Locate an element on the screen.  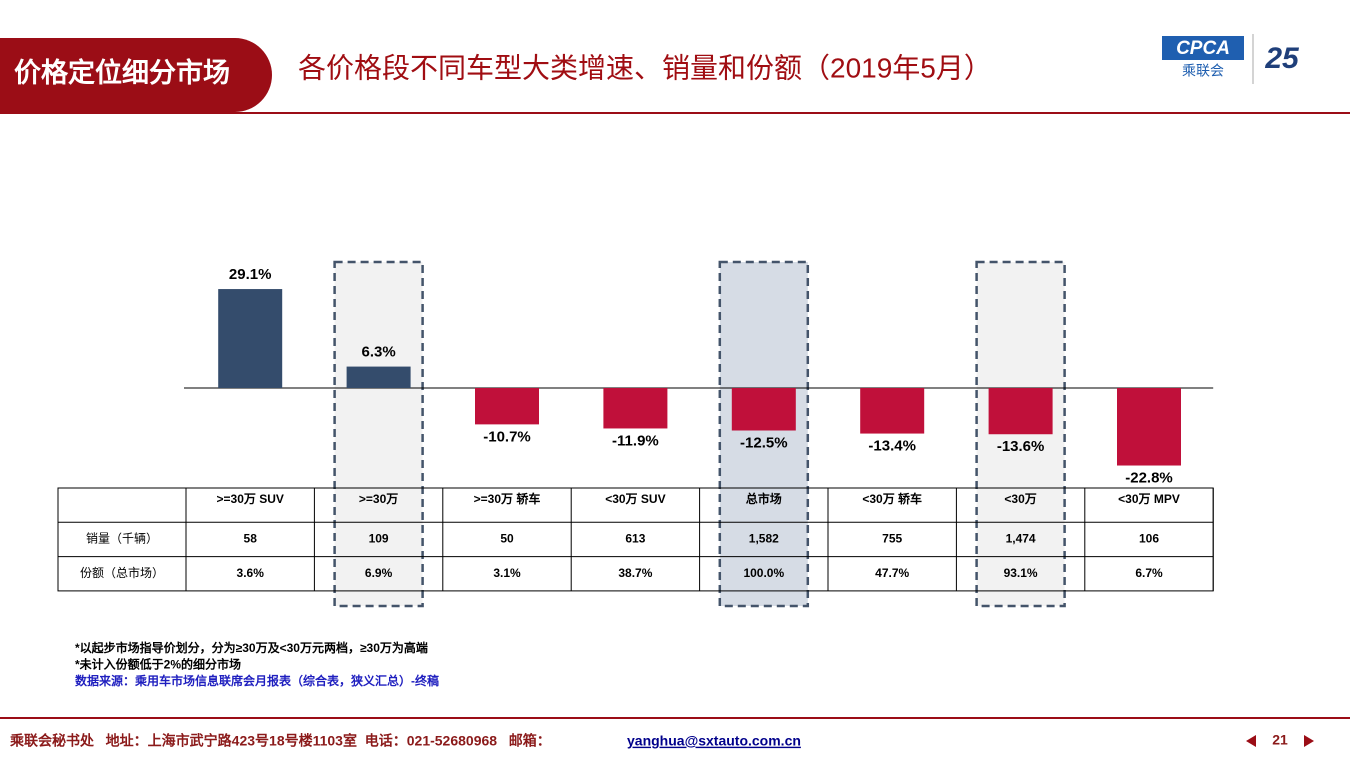
table-cell: 38.7% is located at coordinates (635, 573).